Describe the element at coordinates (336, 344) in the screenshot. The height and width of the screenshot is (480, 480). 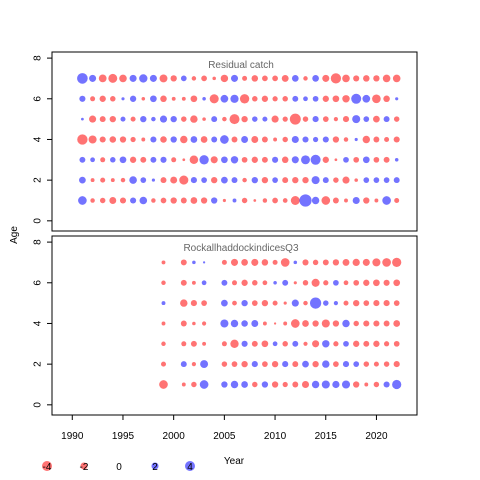
I see `bubble-age3-2016` at that location.